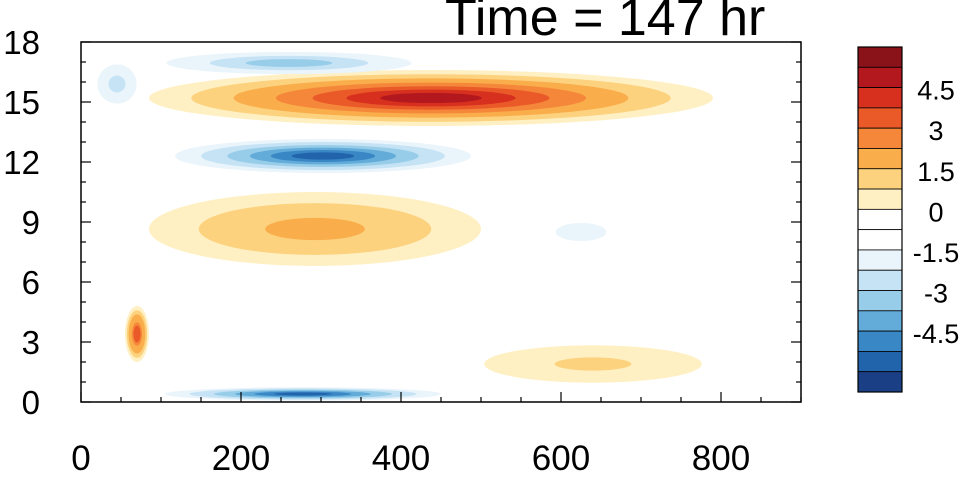 Image resolution: width=965 pixels, height=478 pixels. What do you see at coordinates (21, 42) in the screenshot?
I see `y-tick-label: 18` at bounding box center [21, 42].